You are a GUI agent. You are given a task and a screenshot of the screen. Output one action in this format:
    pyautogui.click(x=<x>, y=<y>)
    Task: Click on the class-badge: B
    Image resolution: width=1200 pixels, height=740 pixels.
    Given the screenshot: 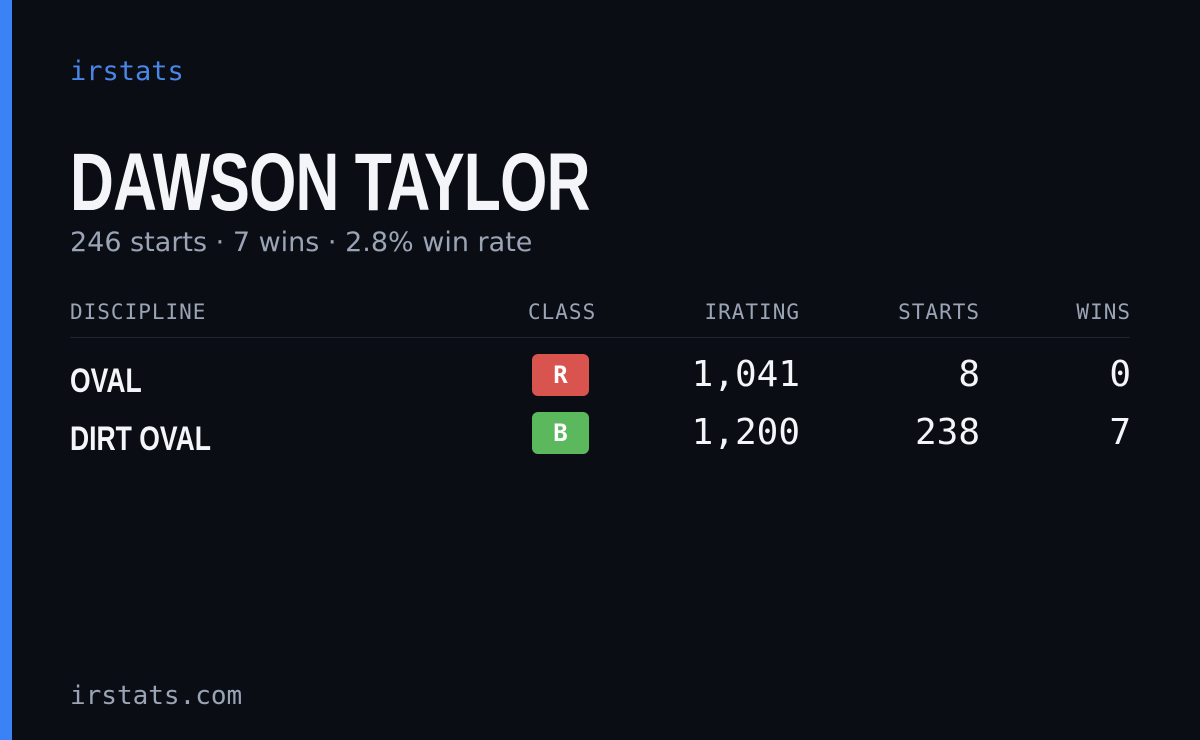 What is the action you would take?
    pyautogui.click(x=560, y=433)
    